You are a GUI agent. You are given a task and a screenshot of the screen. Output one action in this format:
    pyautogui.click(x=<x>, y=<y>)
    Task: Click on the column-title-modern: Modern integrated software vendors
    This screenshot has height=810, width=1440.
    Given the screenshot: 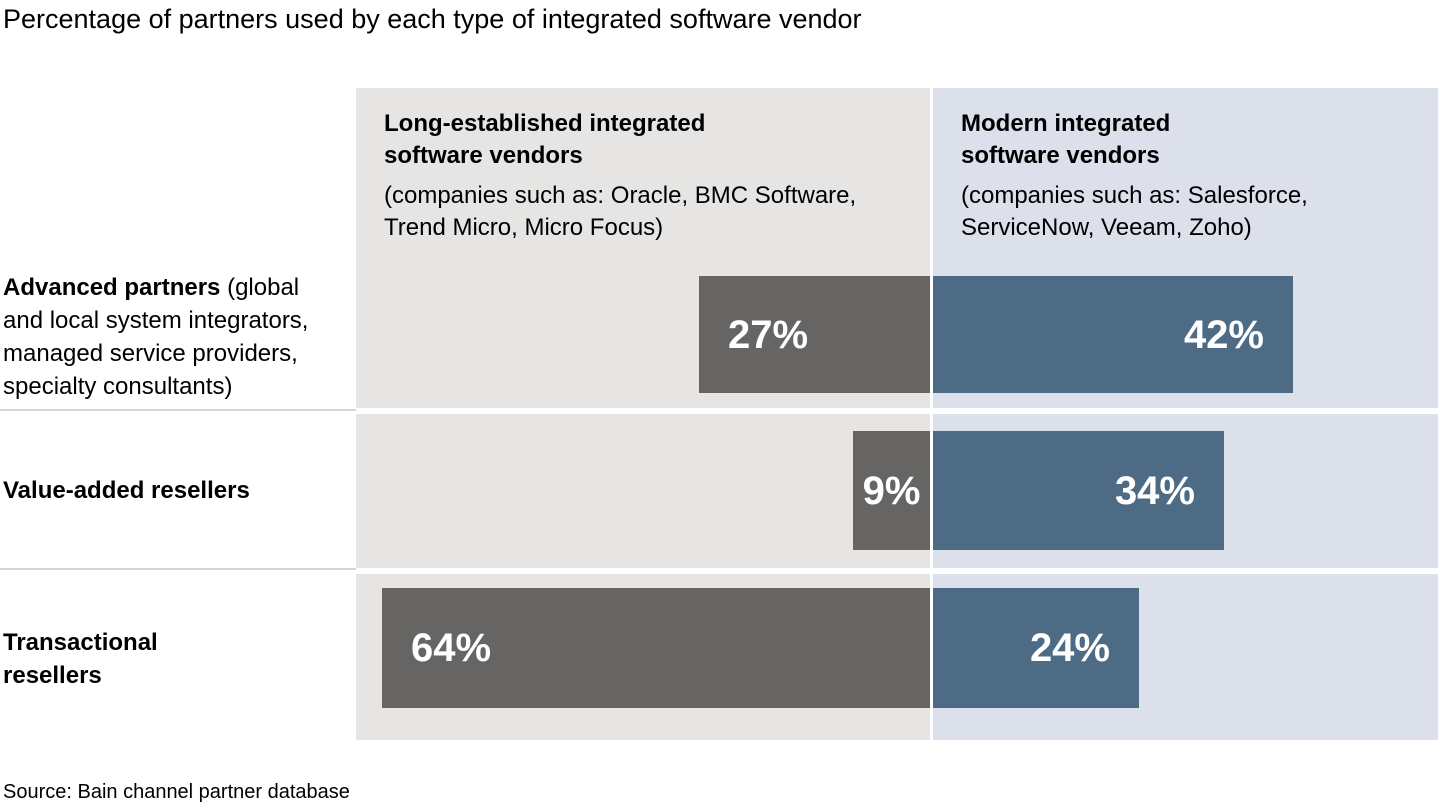 What is the action you would take?
    pyautogui.click(x=1066, y=139)
    